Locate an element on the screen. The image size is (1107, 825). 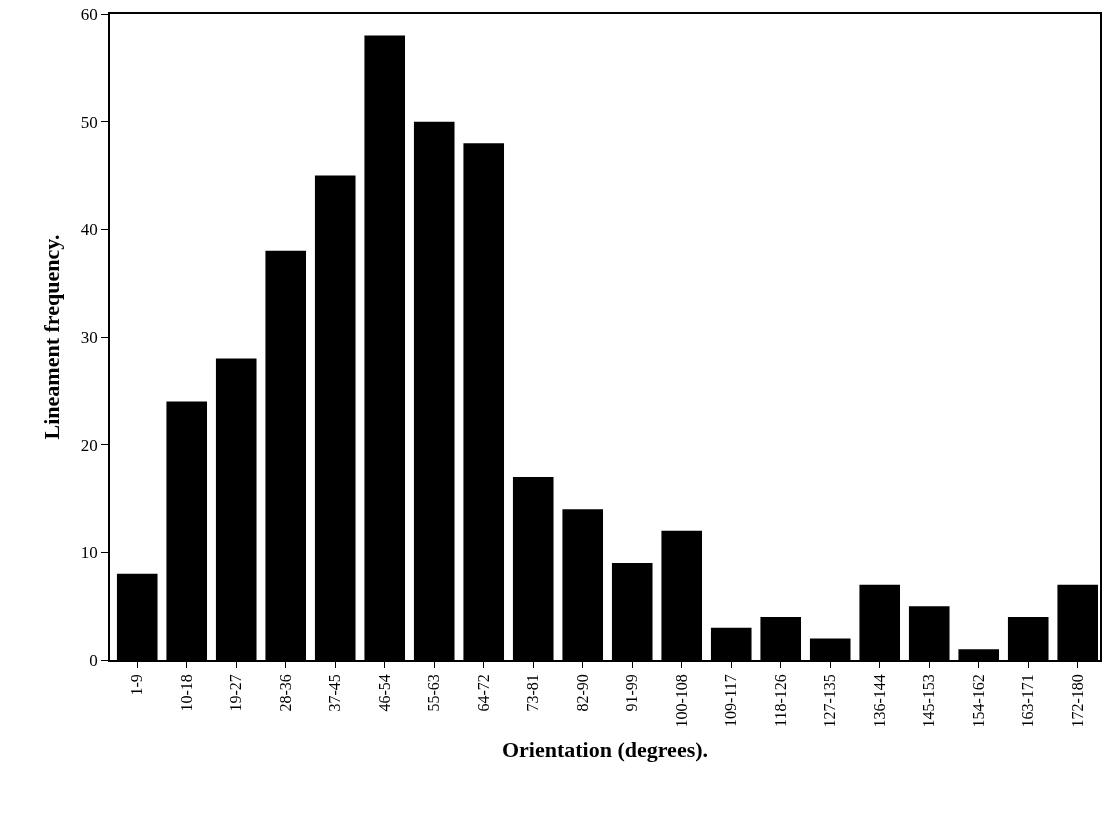
y-tick-label: 30 is located at coordinates (89, 337).